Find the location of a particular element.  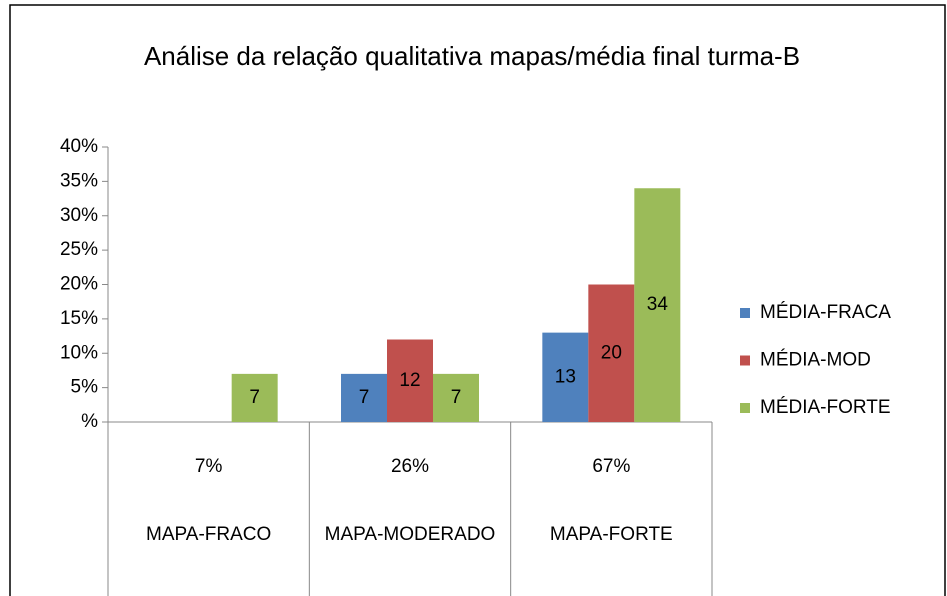

data-label: 12 is located at coordinates (409, 380).